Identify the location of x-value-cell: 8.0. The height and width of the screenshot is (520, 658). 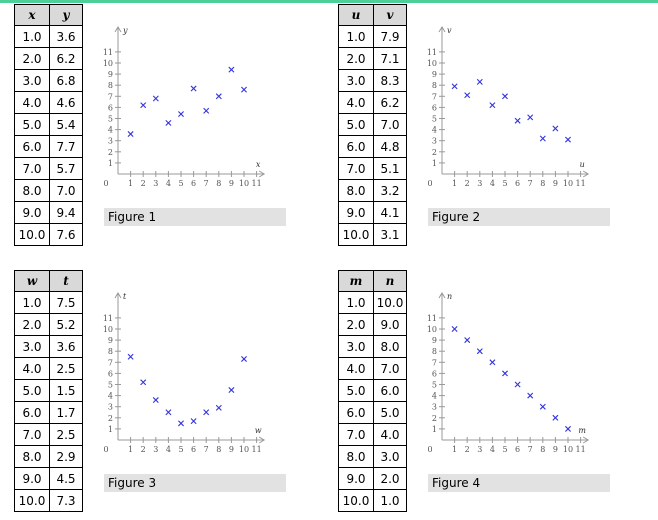
(32, 456).